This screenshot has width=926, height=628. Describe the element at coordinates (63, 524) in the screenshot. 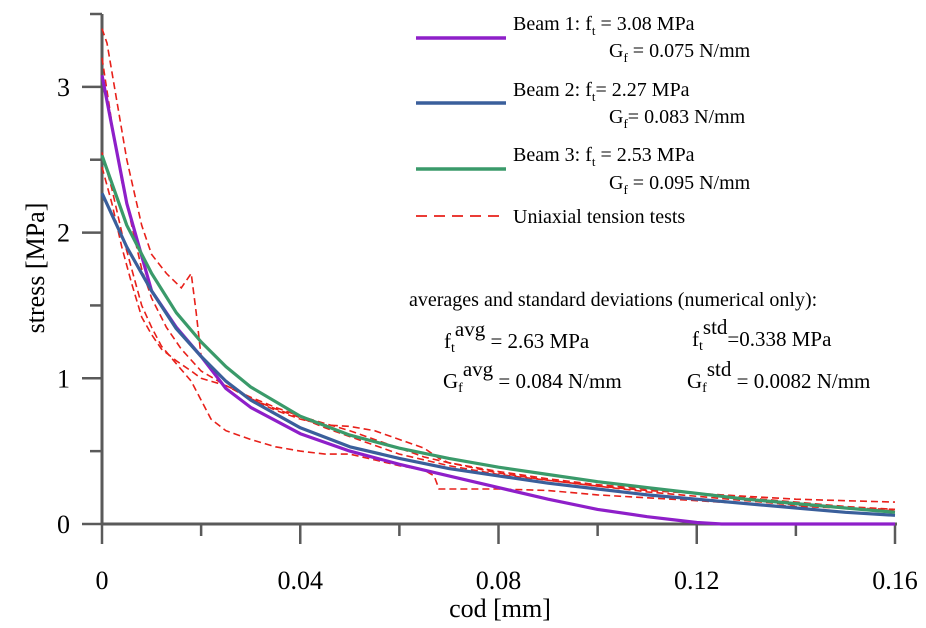

I see `y-tick-label: 0` at that location.